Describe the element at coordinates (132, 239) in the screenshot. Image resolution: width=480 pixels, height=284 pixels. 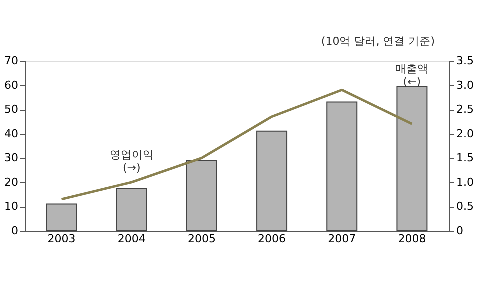
I see `x-tick-label: 2004` at that location.